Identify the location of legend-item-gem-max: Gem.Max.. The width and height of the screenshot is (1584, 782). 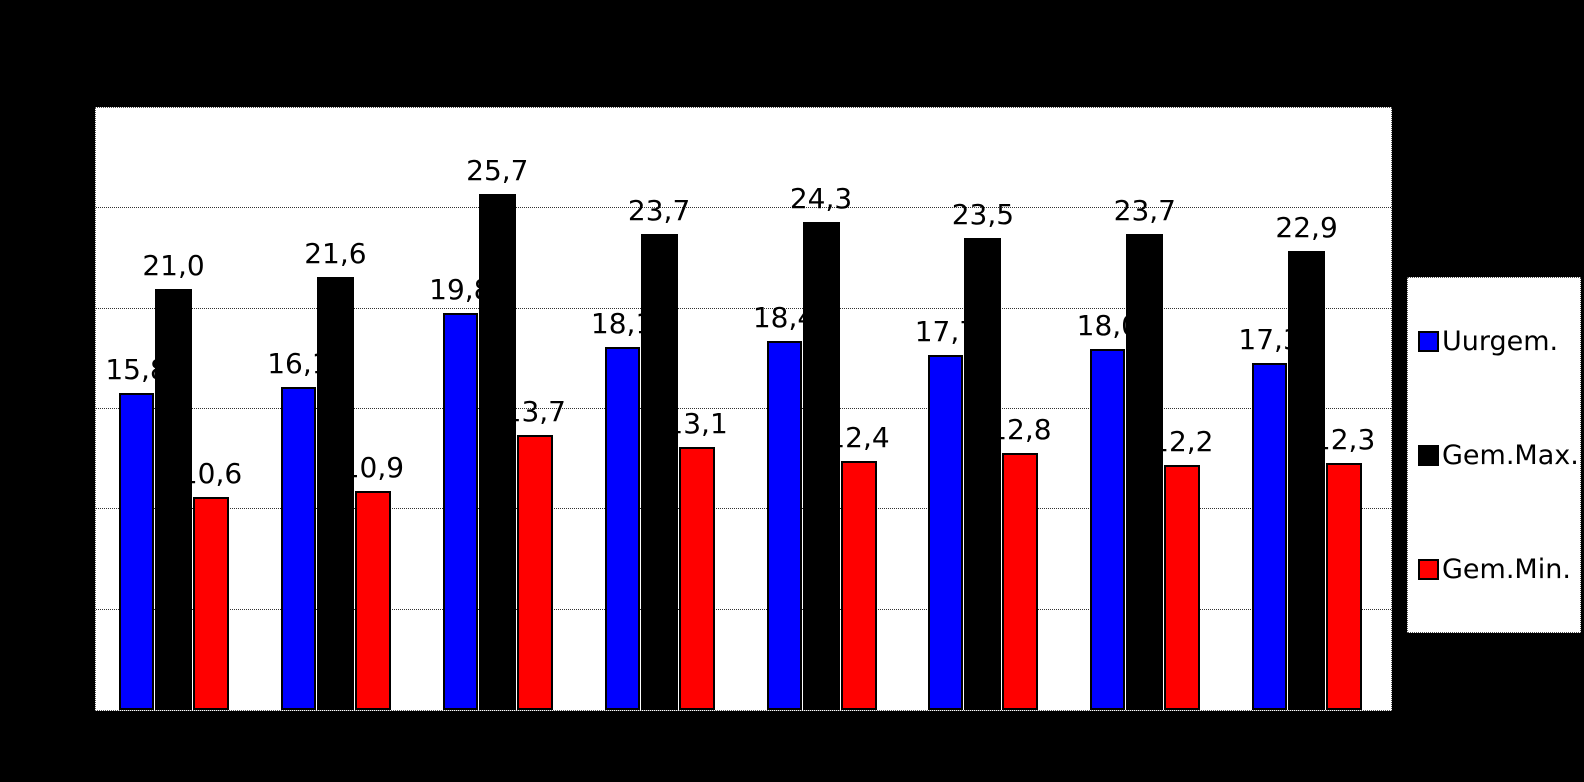
(1498, 455).